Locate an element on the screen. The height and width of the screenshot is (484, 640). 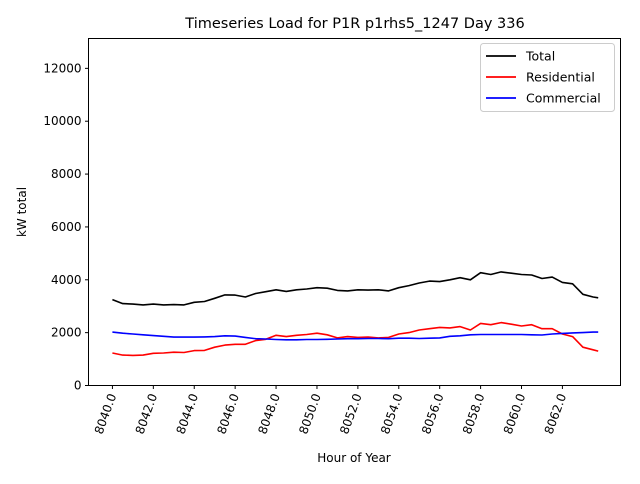
legend-box is located at coordinates (547, 77).